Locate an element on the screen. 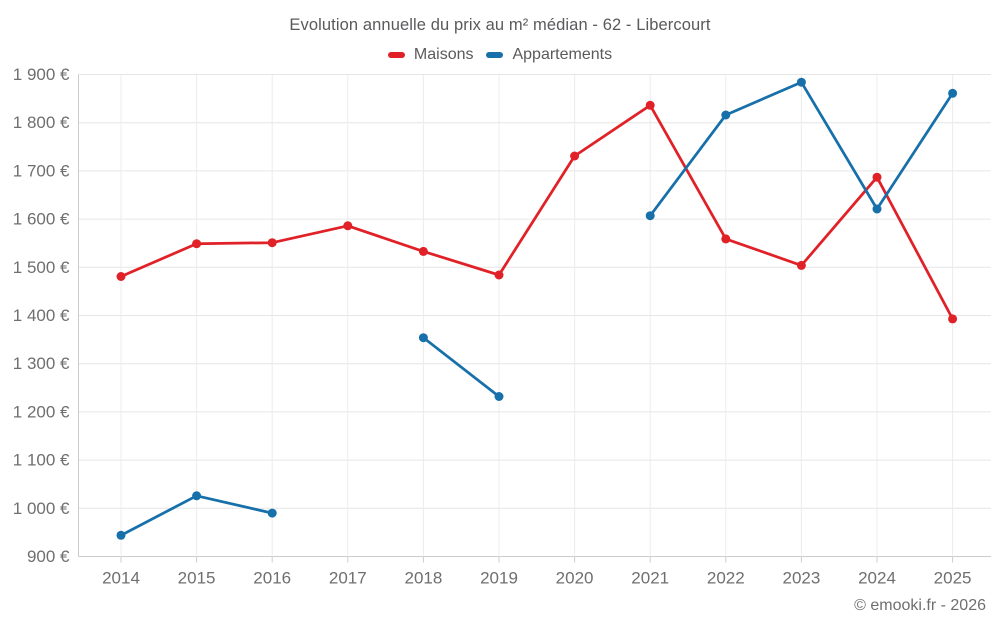 The height and width of the screenshot is (625, 1000). data-point-appartements-2022 is located at coordinates (726, 115).